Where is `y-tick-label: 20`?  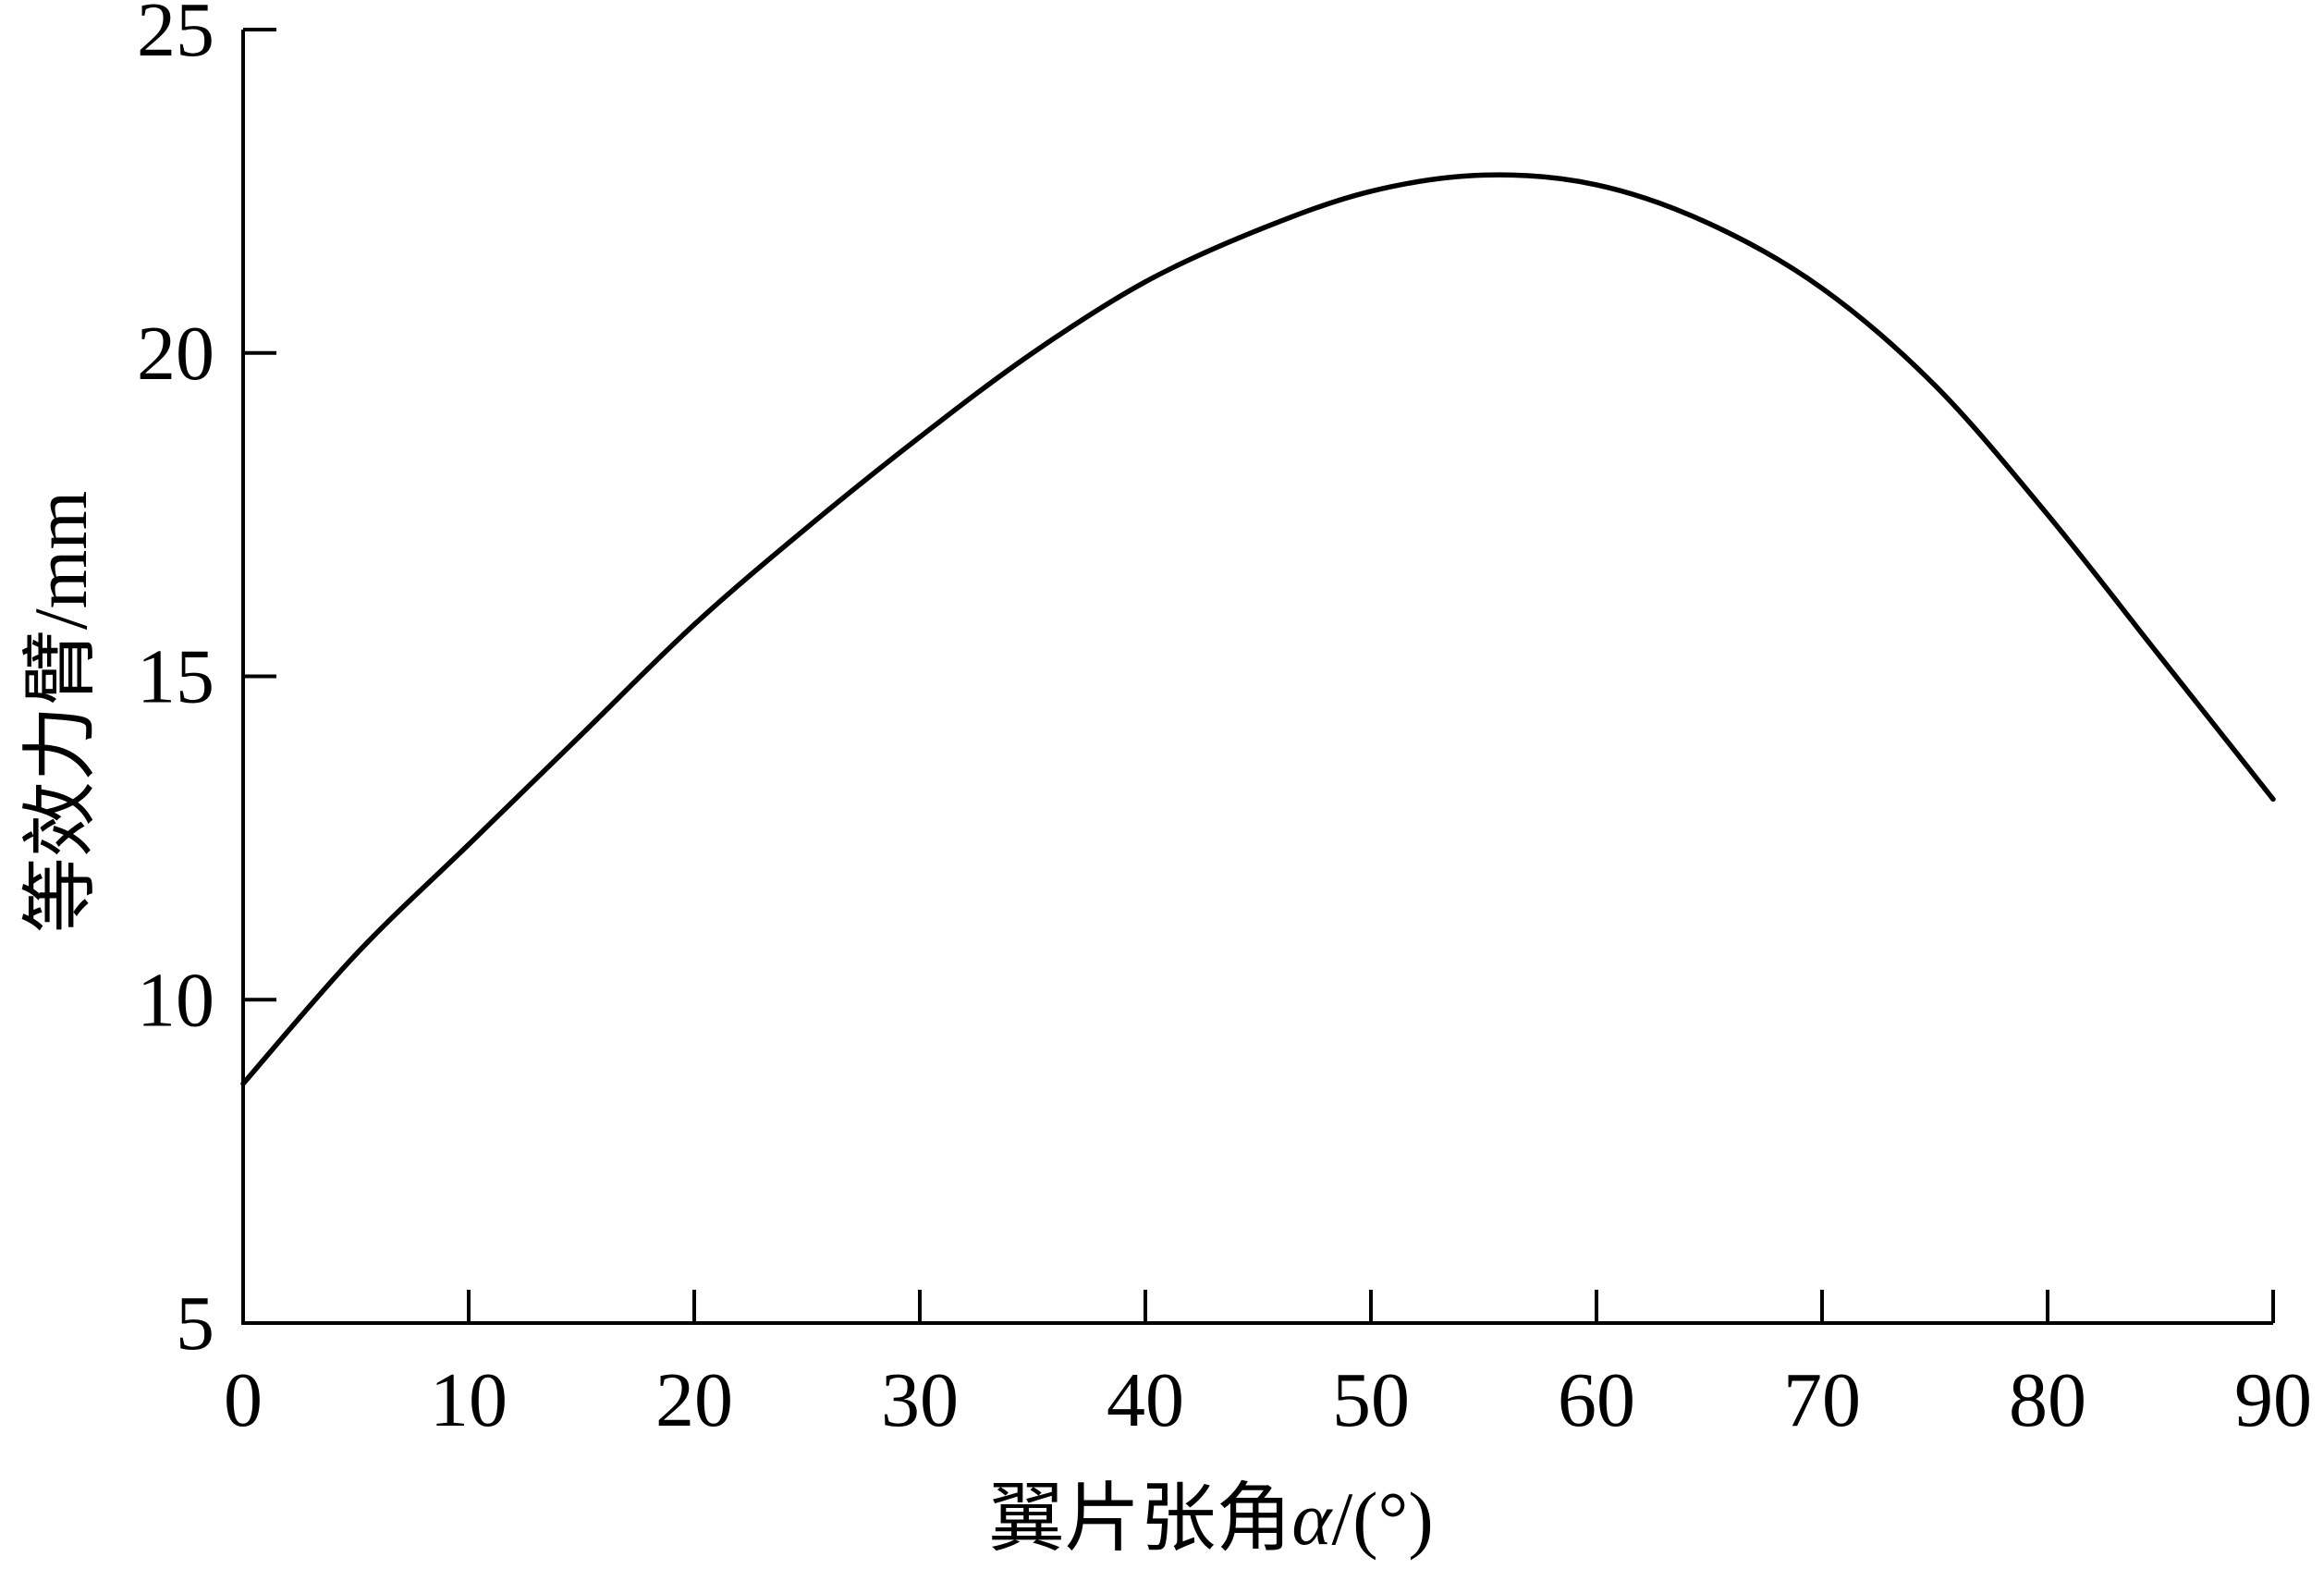
y-tick-label: 20 is located at coordinates (175, 354).